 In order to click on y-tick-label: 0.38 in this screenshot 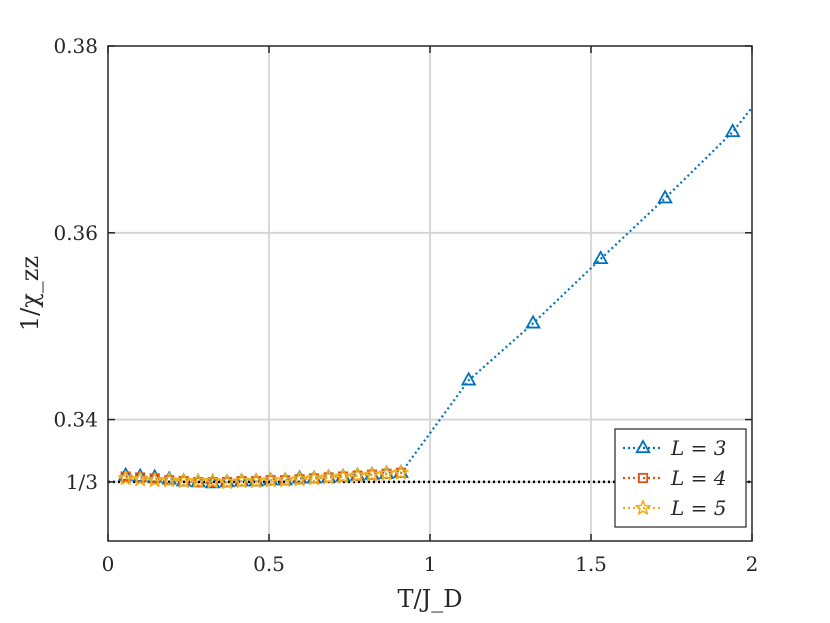, I will do `click(75, 46)`.